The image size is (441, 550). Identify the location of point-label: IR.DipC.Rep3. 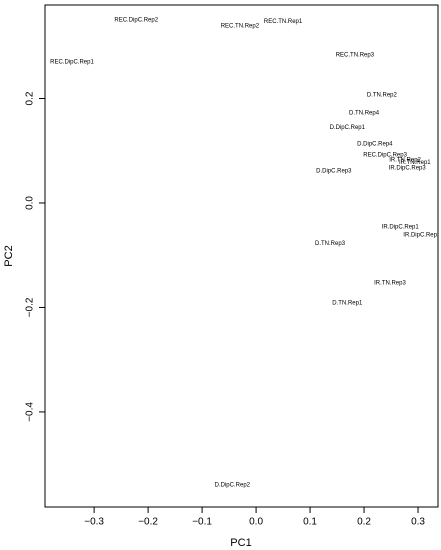
(408, 169).